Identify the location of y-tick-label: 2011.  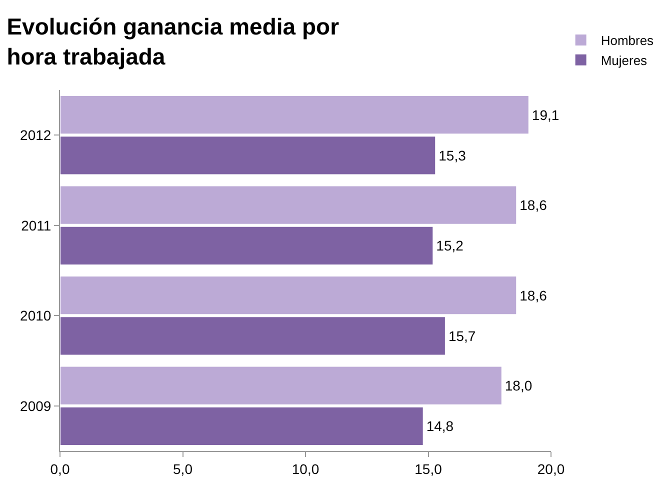
(36, 225).